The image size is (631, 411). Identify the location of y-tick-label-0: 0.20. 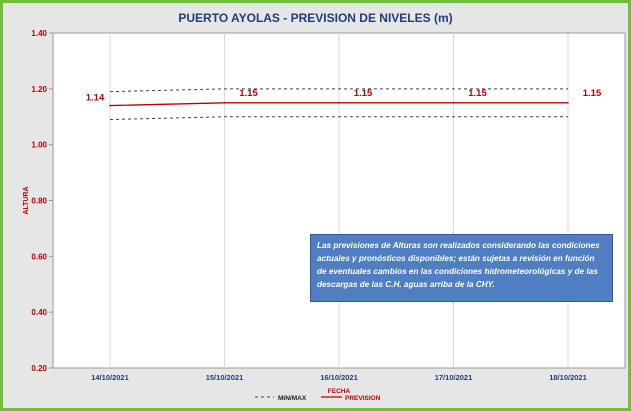
(39, 368).